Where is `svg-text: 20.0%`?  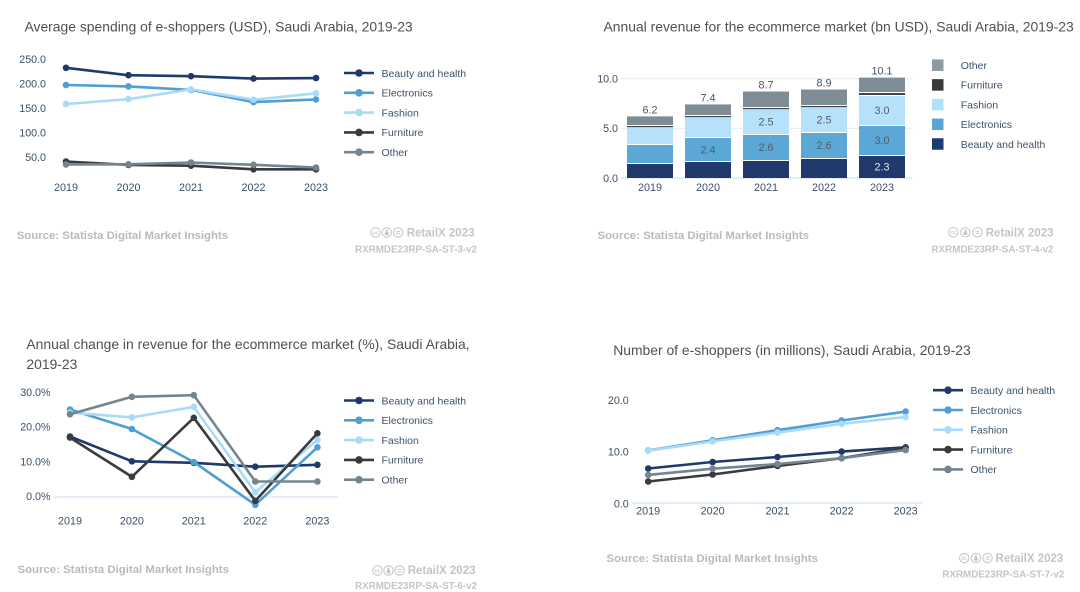
svg-text: 20.0% is located at coordinates (35, 428).